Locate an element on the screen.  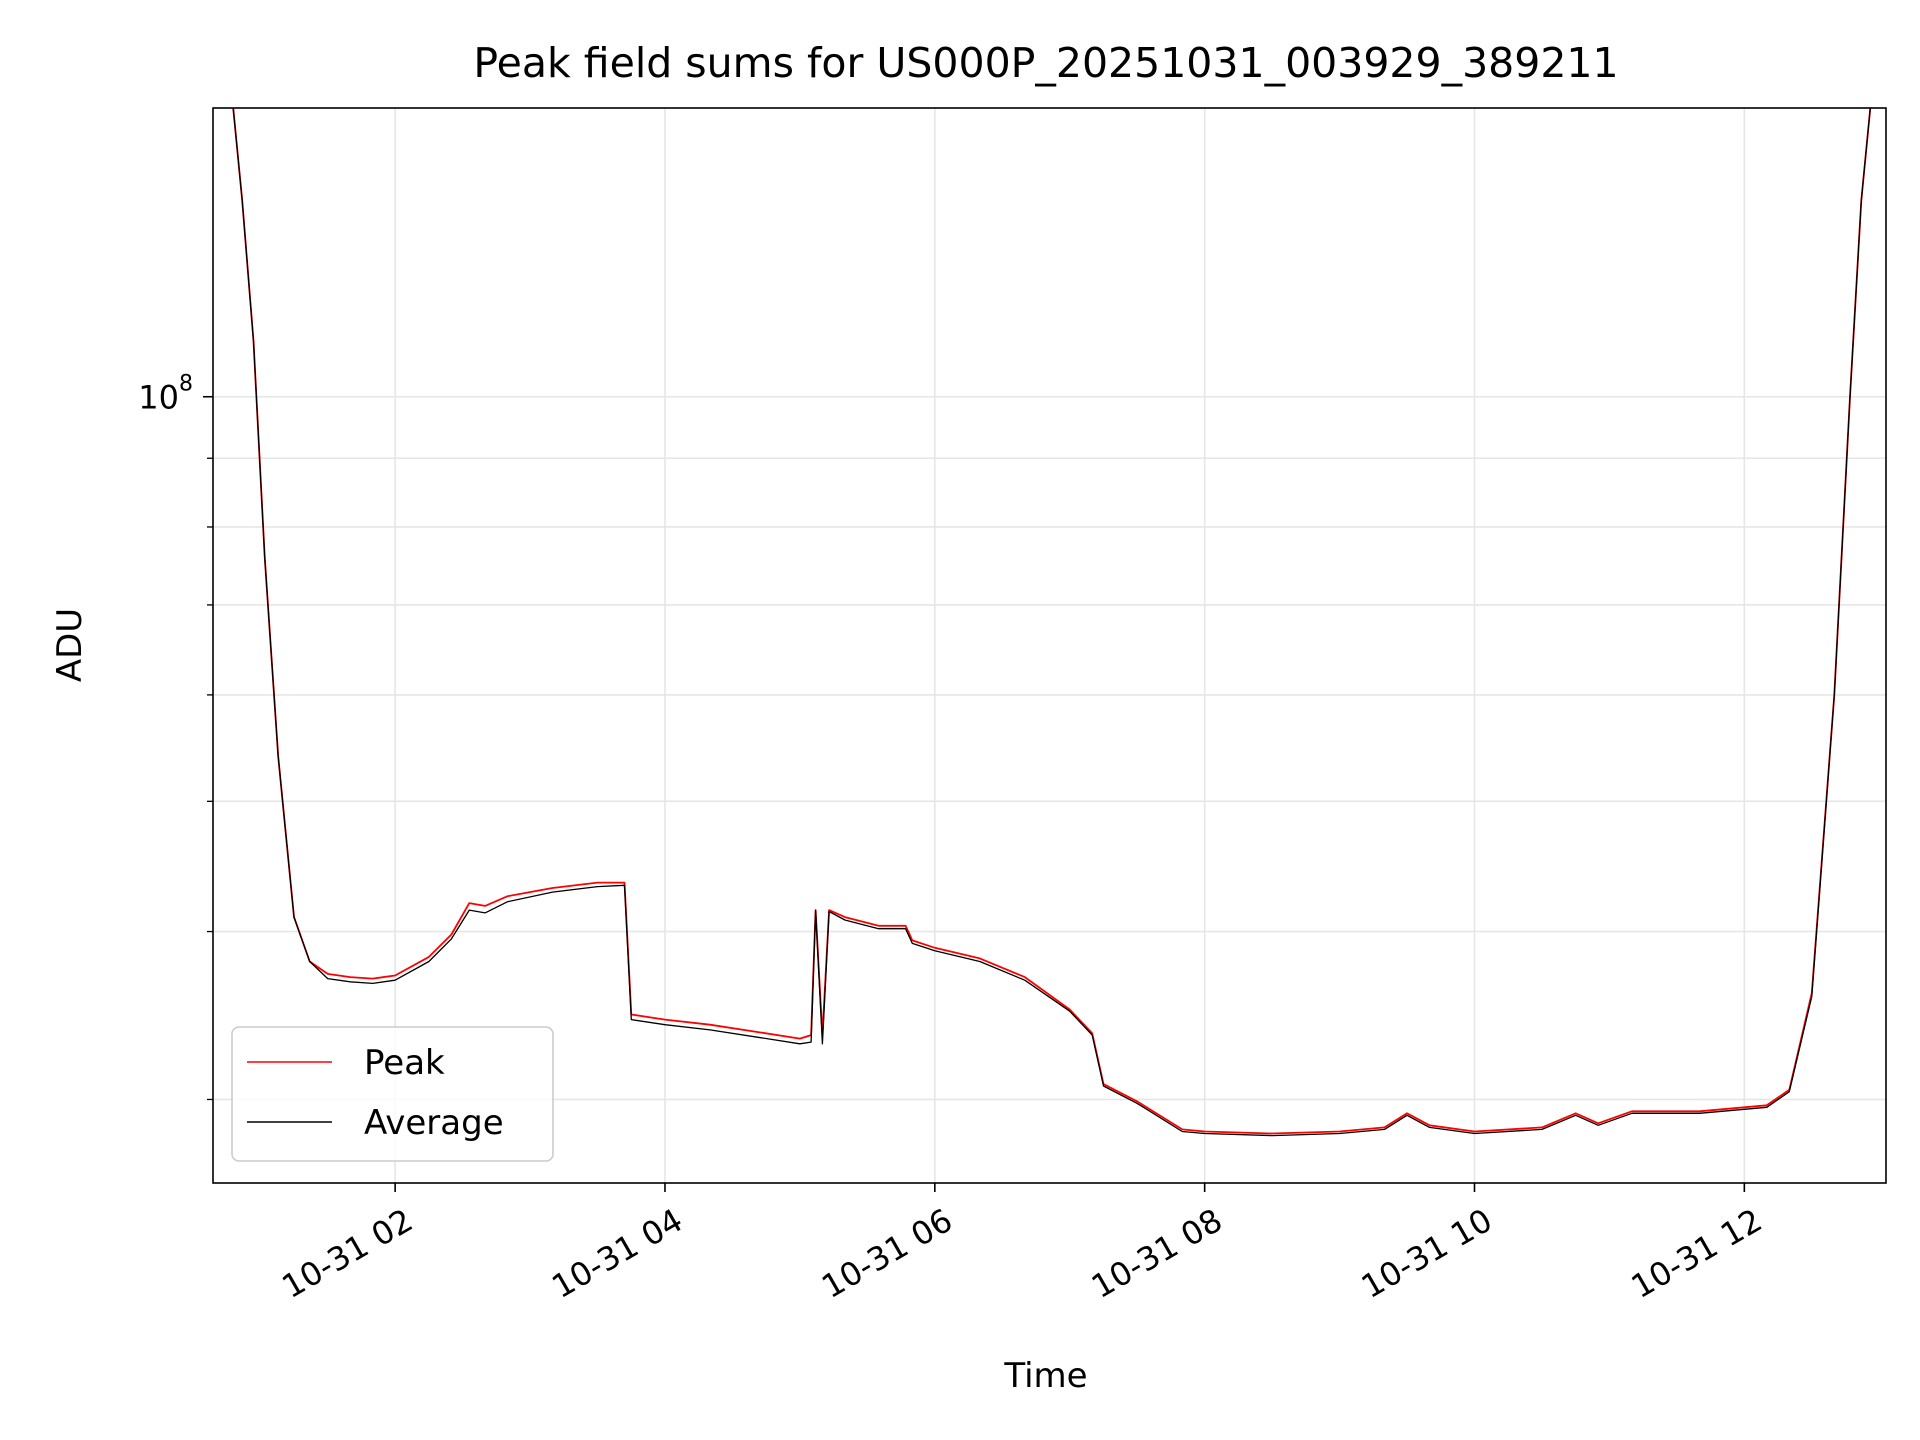
legend-label-peak: Peak is located at coordinates (404, 1063).